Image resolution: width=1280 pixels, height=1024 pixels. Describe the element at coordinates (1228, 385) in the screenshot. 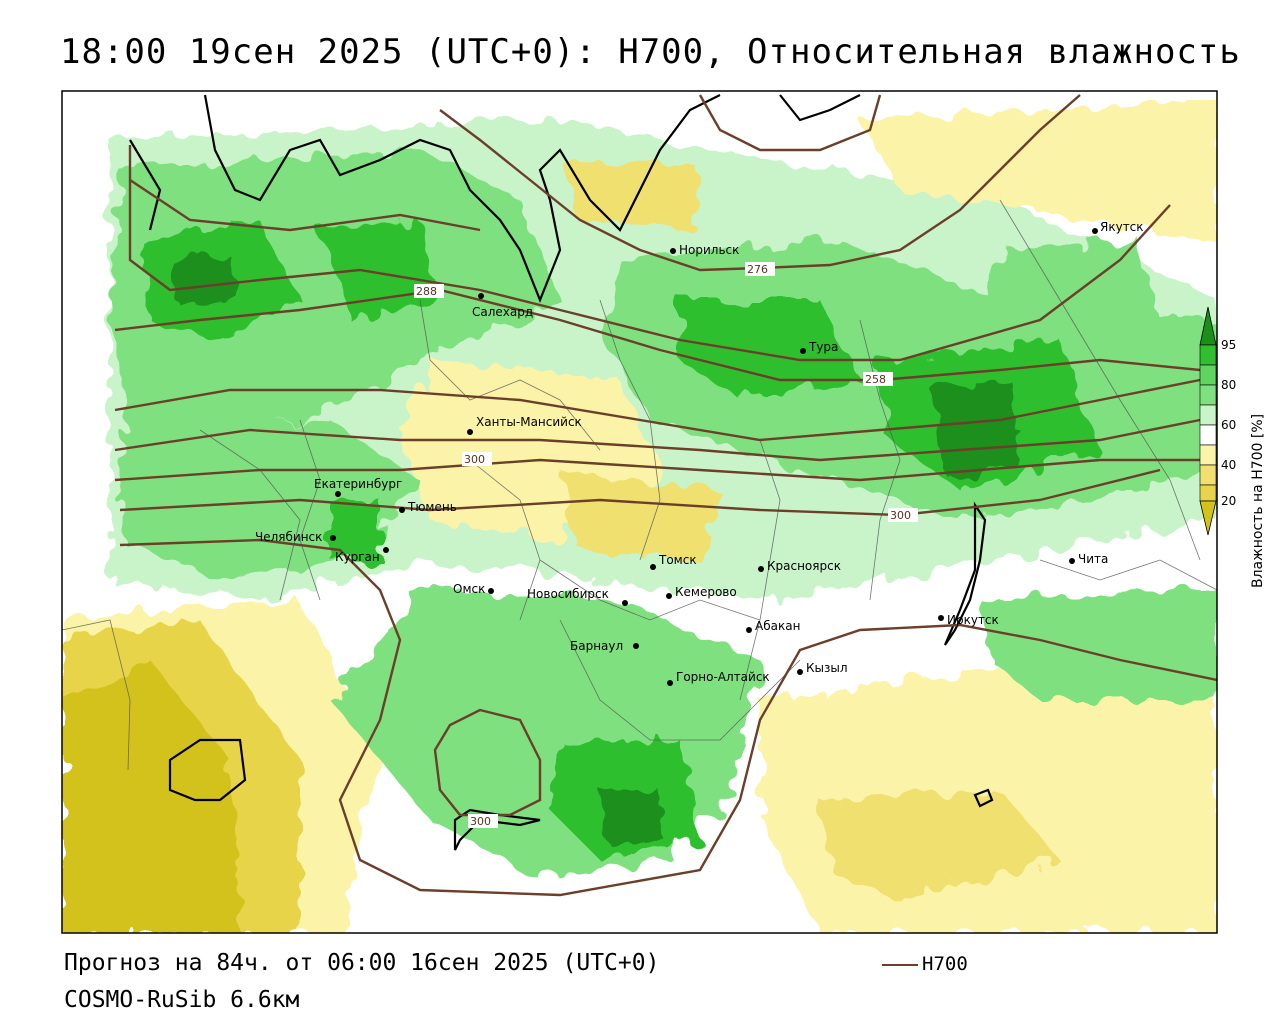

I see `colorbar-tick: 80` at that location.